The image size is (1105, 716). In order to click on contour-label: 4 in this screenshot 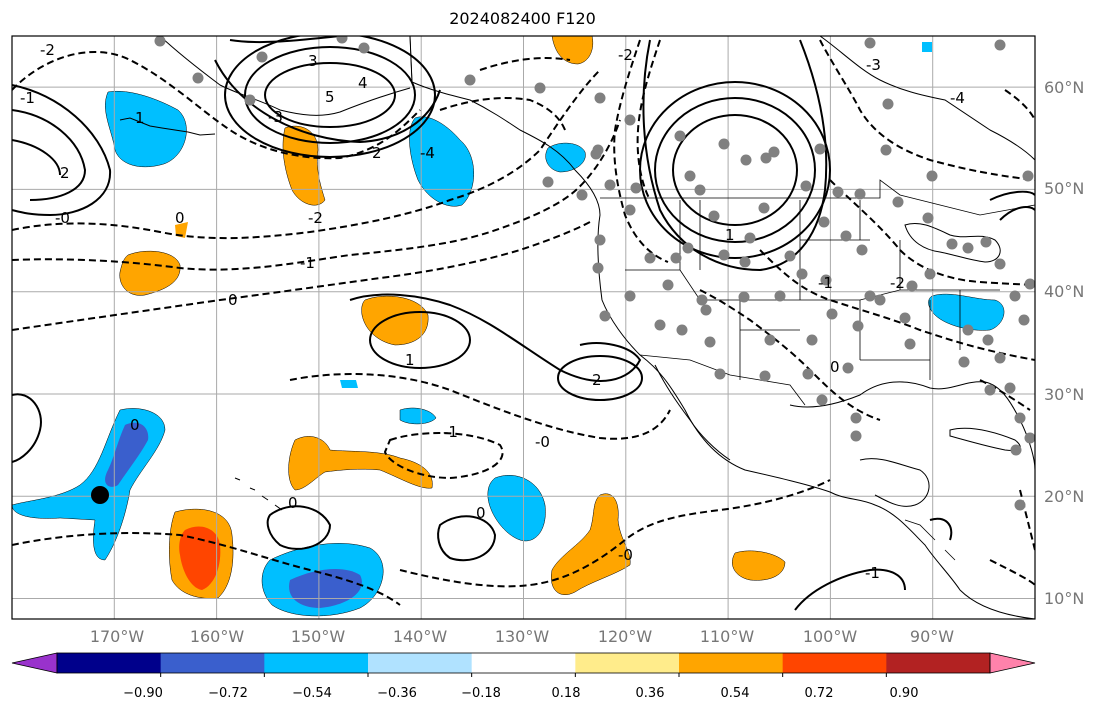, I will do `click(363, 83)`.